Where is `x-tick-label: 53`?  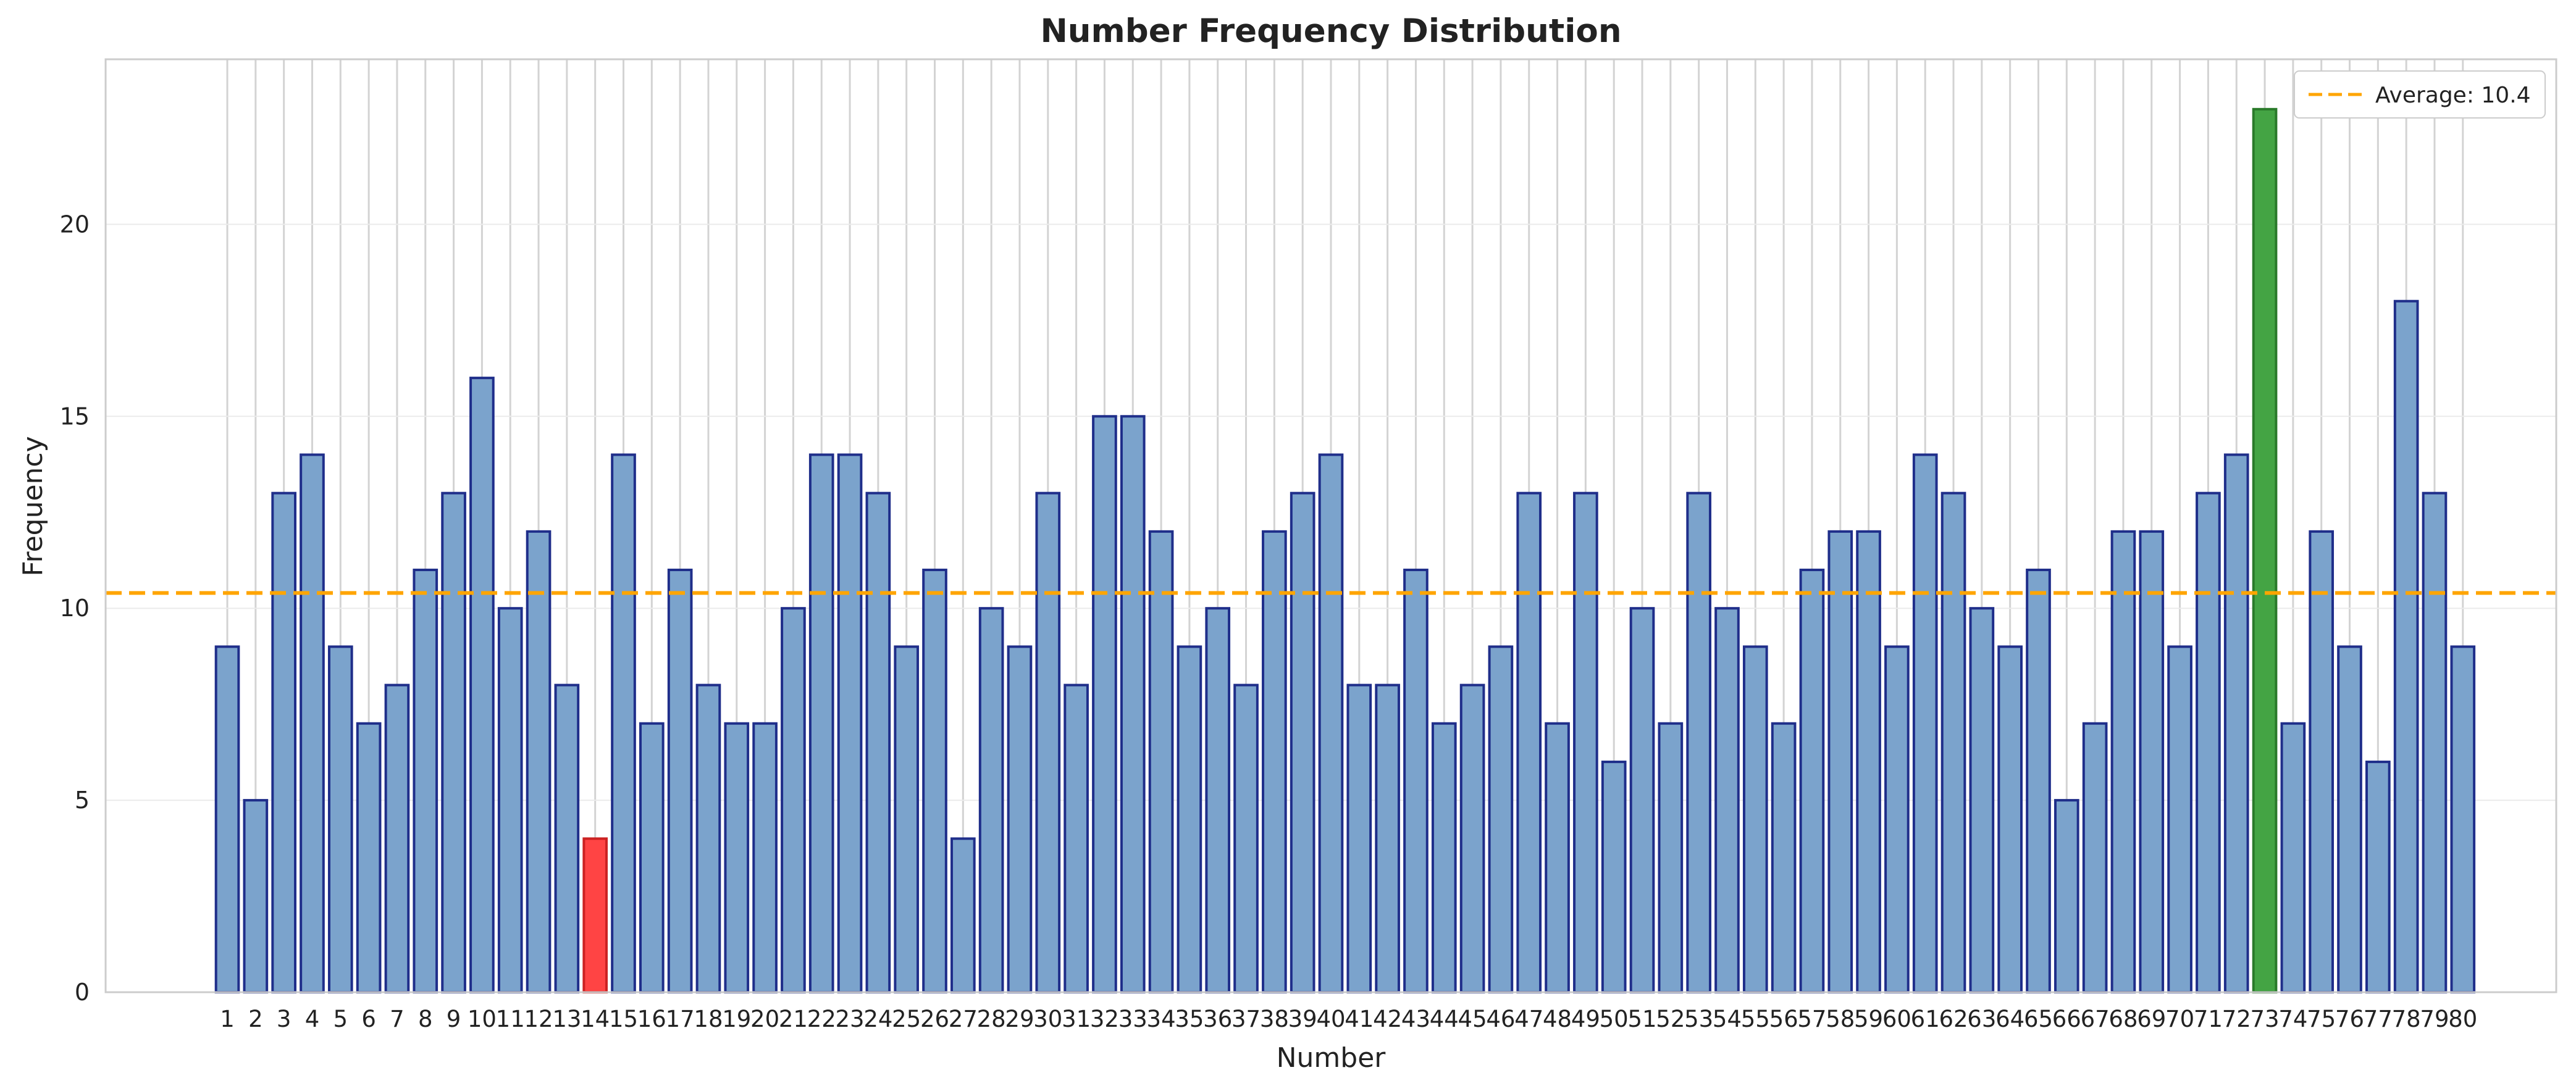 x-tick-label: 53 is located at coordinates (1698, 1019).